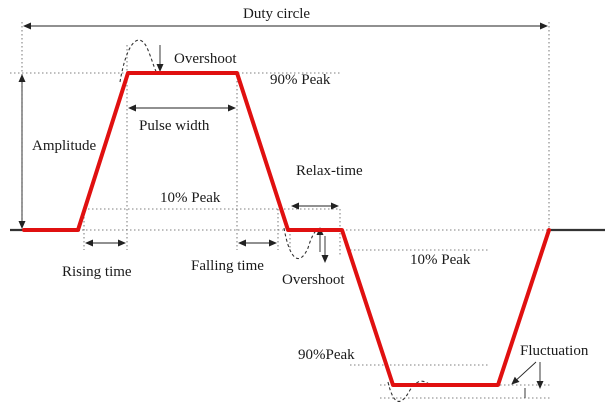 This screenshot has height=407, width=613. Describe the element at coordinates (326, 355) in the screenshot. I see `peak-90-bottom-label: 90%Peak` at that location.